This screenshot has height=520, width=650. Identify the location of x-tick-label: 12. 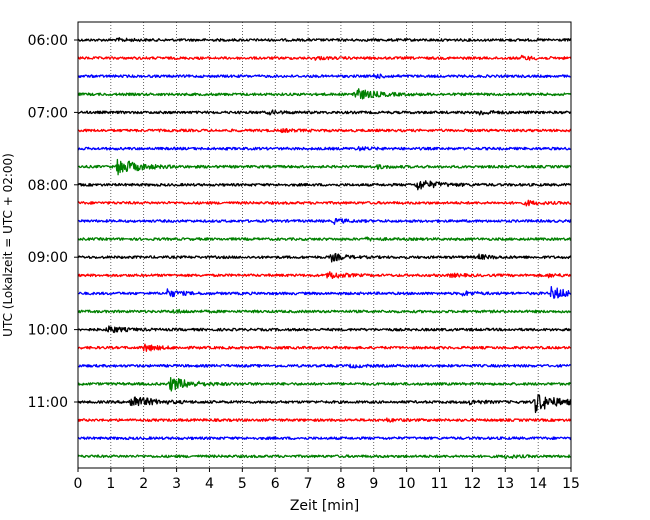
(472, 484).